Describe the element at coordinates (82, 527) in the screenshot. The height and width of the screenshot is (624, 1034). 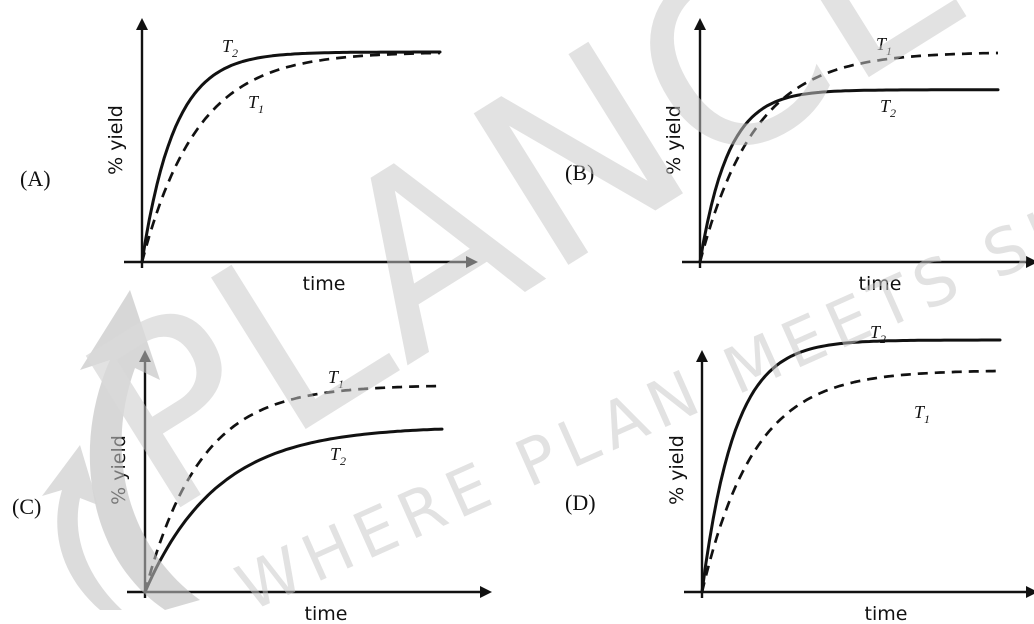
I see `watermark-swoosh-small` at that location.